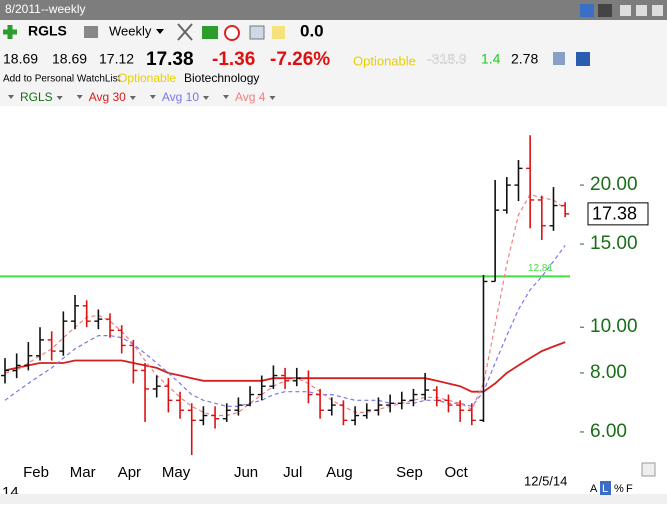 This screenshot has height=509, width=667. What do you see at coordinates (160, 31) in the screenshot?
I see `dropdown-arrow` at bounding box center [160, 31].